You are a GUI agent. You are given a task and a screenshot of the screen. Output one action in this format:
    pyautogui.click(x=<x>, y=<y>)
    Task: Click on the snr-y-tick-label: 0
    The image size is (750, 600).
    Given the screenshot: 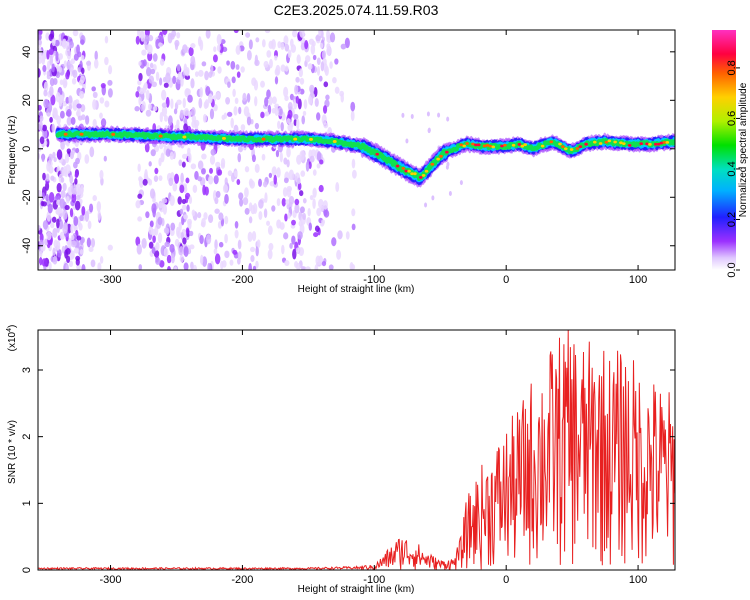 What is the action you would take?
    pyautogui.click(x=27, y=570)
    